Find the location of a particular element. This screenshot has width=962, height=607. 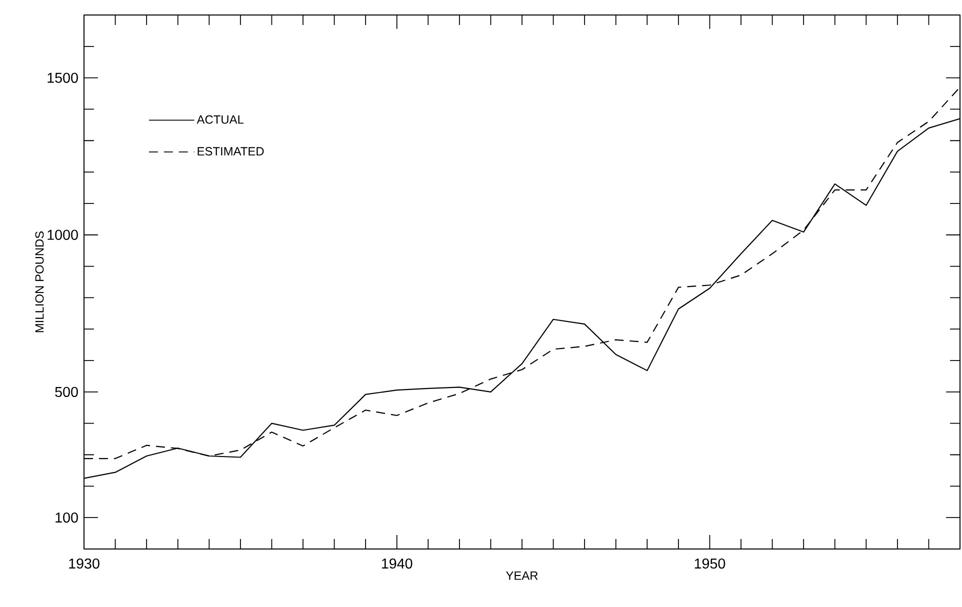

x-tick-label: 1940 is located at coordinates (397, 563).